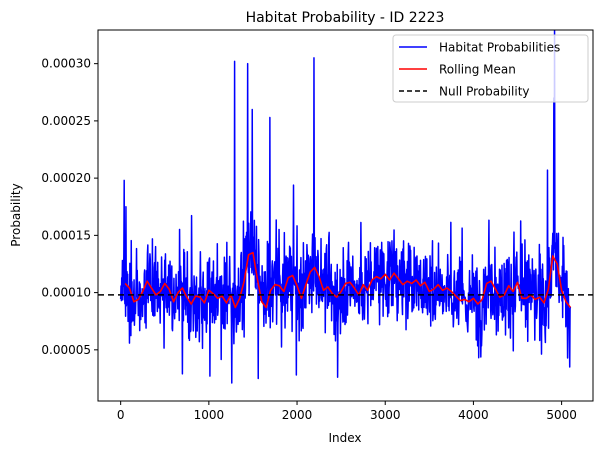 Image resolution: width=602 pixels, height=453 pixels. Describe the element at coordinates (66, 235) in the screenshot. I see `y-tick-label: 0.00015` at that location.